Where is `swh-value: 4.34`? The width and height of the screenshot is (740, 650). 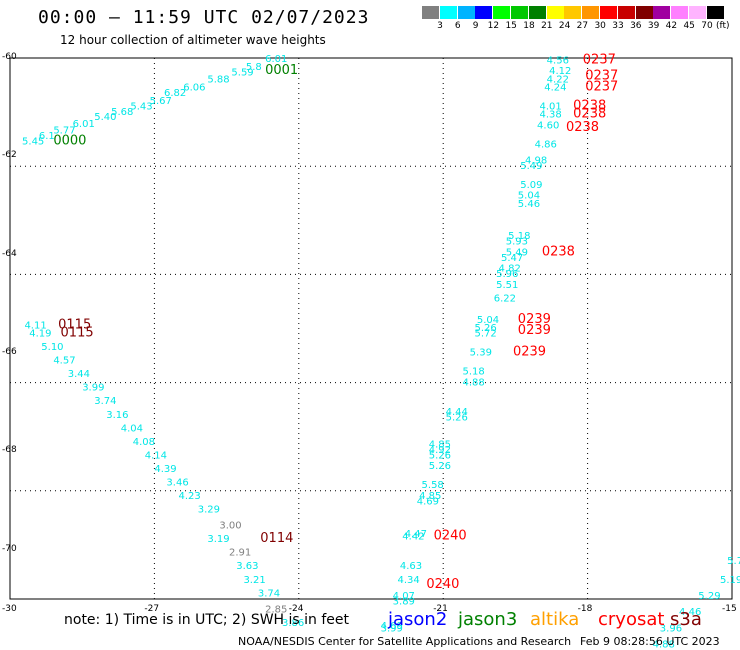
swh-value: 4.34 is located at coordinates (408, 580).